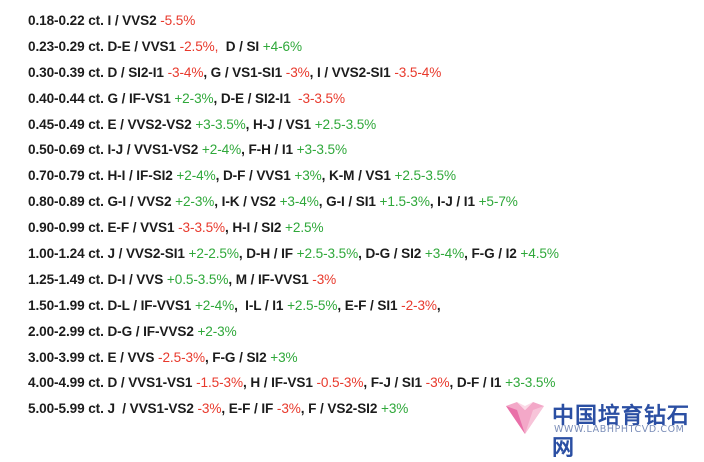 Image resolution: width=704 pixels, height=462 pixels. What do you see at coordinates (418, 72) in the screenshot?
I see `negative-change: -3.5-4%` at bounding box center [418, 72].